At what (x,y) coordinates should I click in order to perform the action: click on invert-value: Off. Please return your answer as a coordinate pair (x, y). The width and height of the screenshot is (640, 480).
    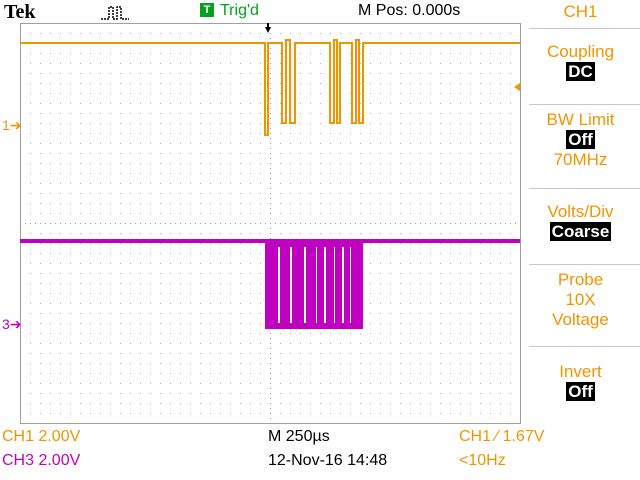
    Looking at the image, I should click on (580, 391).